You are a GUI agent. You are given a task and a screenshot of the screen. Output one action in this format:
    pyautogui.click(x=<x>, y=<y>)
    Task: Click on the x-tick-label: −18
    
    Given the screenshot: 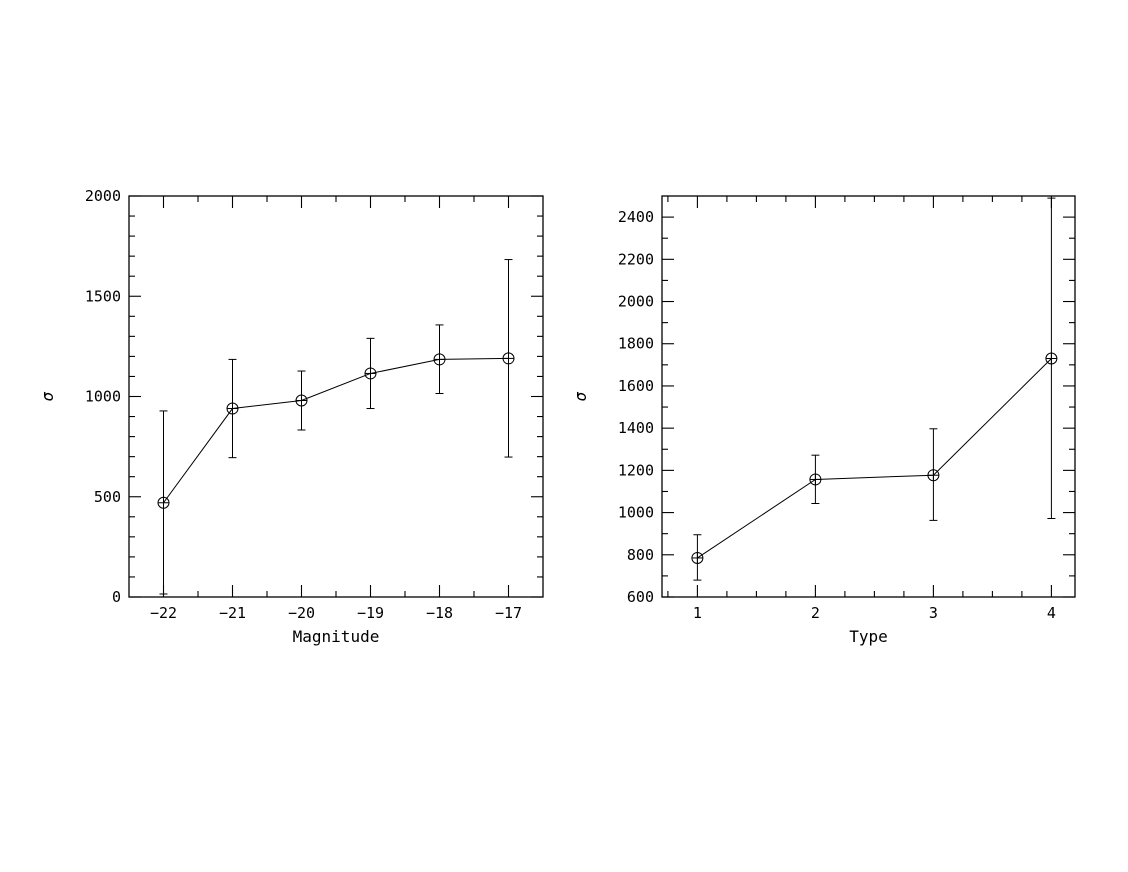 What is the action you would take?
    pyautogui.click(x=439, y=613)
    